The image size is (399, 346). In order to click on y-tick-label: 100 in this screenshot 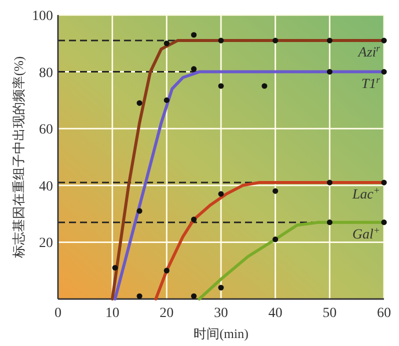, I will do `click(42, 16)`.